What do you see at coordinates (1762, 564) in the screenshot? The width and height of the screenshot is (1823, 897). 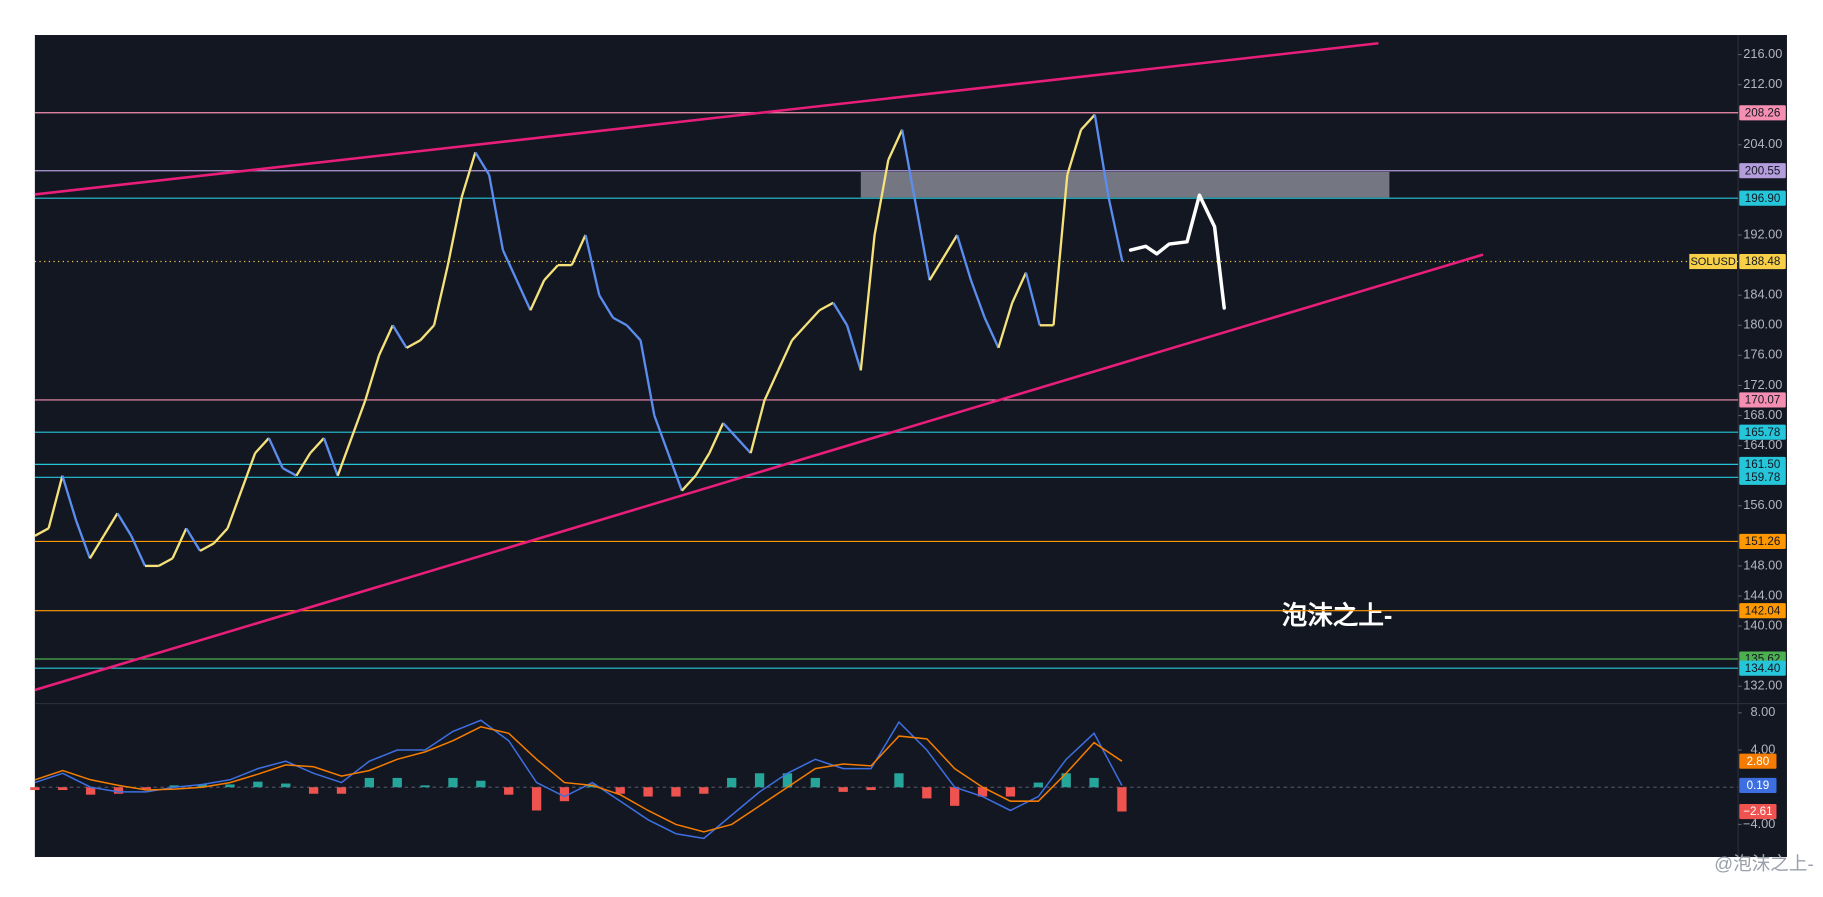 I see `y-tick-label: 148.00` at bounding box center [1762, 564].